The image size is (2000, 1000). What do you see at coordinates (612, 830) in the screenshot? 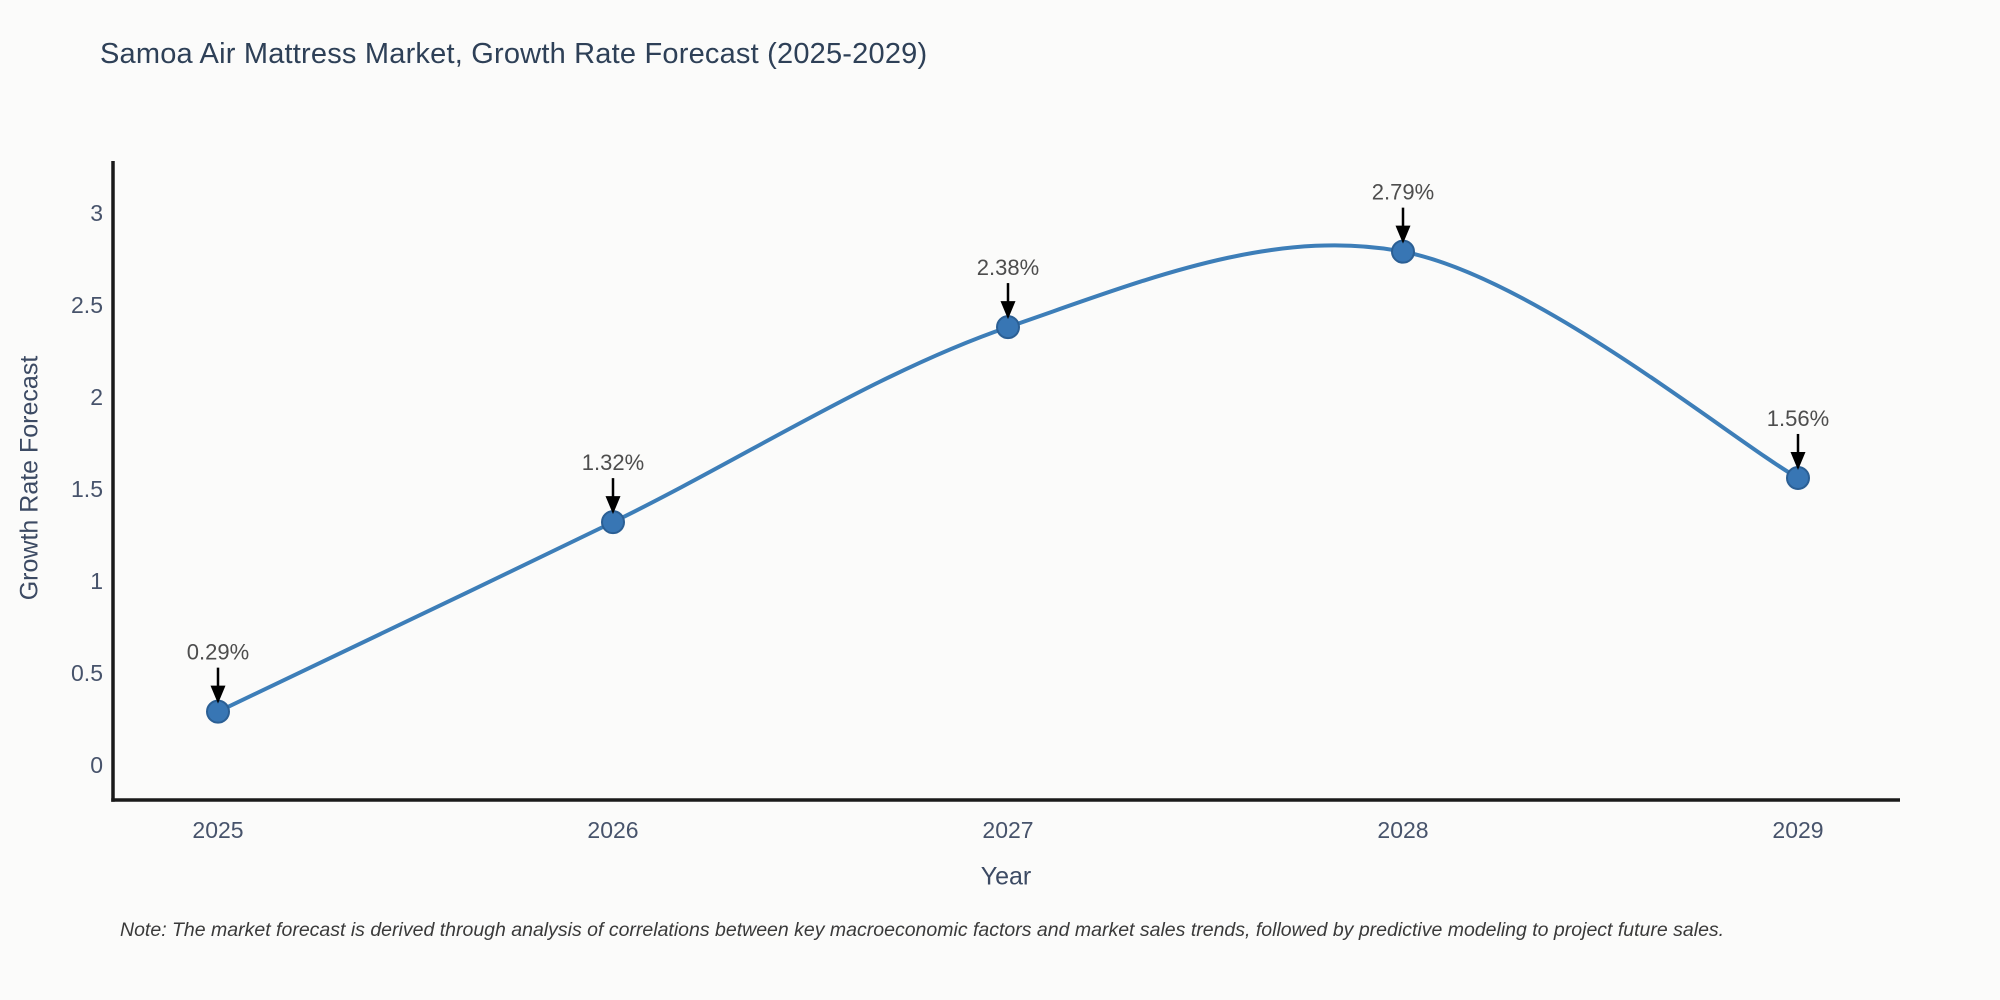
I see `x-tick-label: 2026` at bounding box center [612, 830].